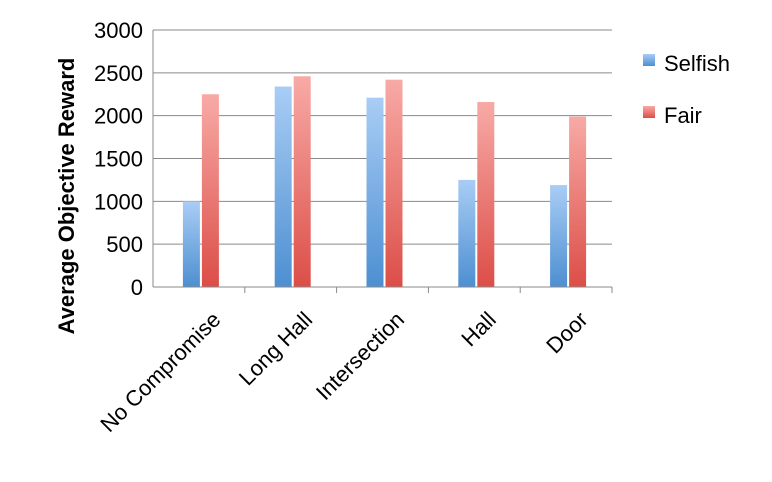 The width and height of the screenshot is (772, 482). I want to click on legend-label-selfish: Selfish, so click(697, 63).